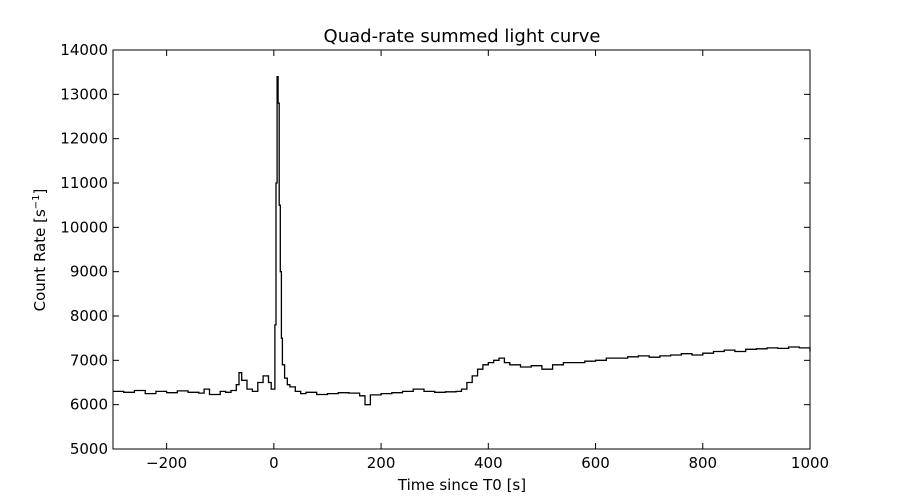 The image size is (900, 500). Describe the element at coordinates (381, 463) in the screenshot. I see `x-tick-label: 200` at that location.